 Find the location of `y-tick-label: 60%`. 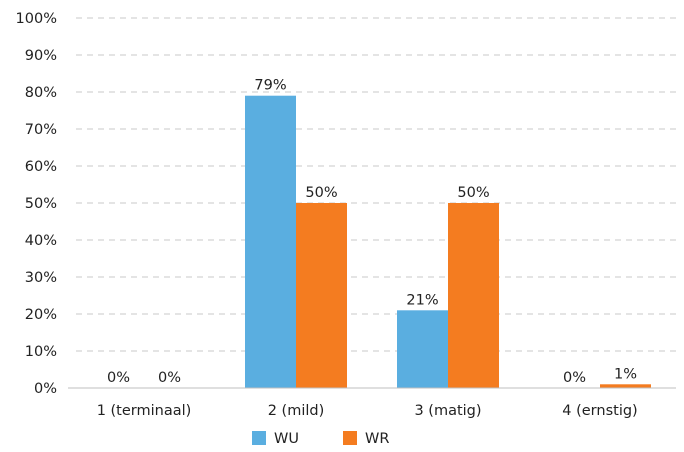

y-tick-label: 60% is located at coordinates (41, 167).